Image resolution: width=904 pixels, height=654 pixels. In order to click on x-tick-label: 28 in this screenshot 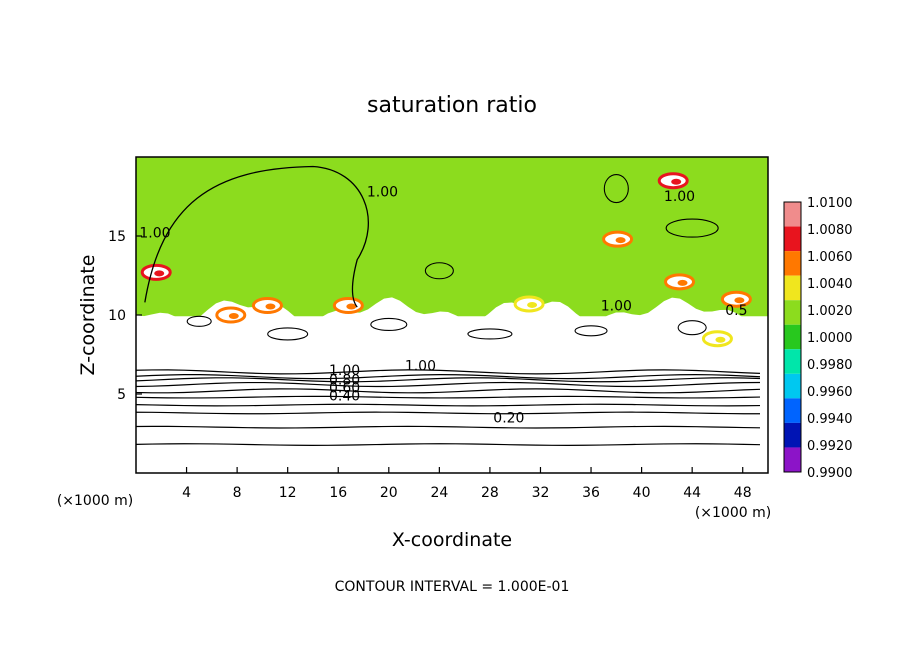, I will do `click(490, 493)`.